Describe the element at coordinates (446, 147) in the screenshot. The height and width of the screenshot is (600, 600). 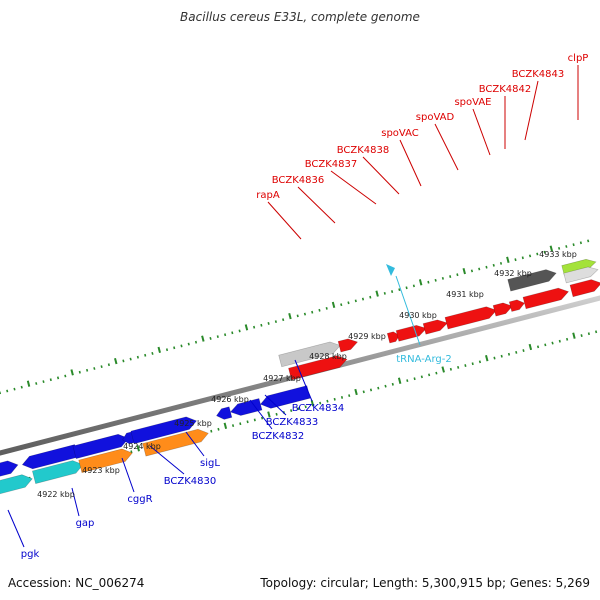
I see `leader-spovad` at that location.